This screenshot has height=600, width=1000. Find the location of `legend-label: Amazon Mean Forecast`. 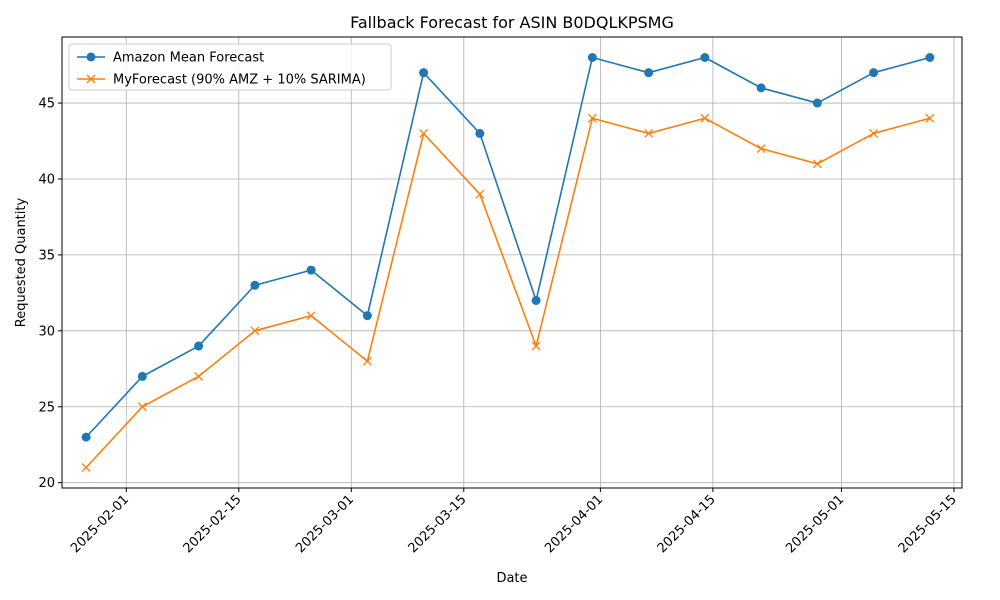

legend-label: Amazon Mean Forecast is located at coordinates (188, 58).